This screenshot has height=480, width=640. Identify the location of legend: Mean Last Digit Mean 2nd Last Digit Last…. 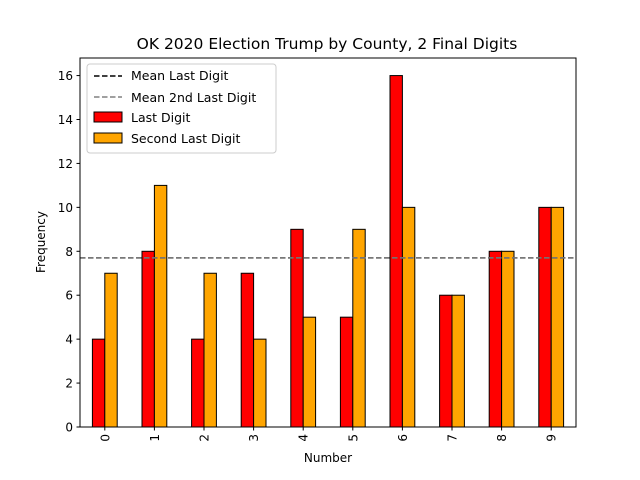
(181, 108).